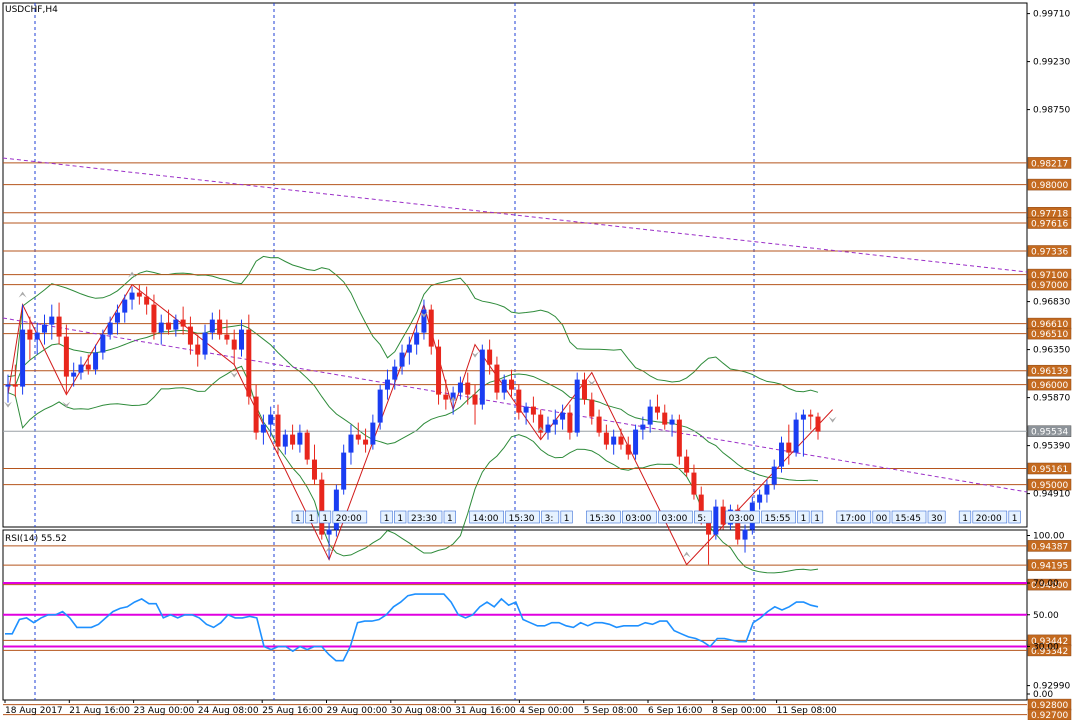 This screenshot has width=1080, height=720. What do you see at coordinates (1051, 399) in the screenshot?
I see `price-tick-label: 0.95870` at bounding box center [1051, 399].